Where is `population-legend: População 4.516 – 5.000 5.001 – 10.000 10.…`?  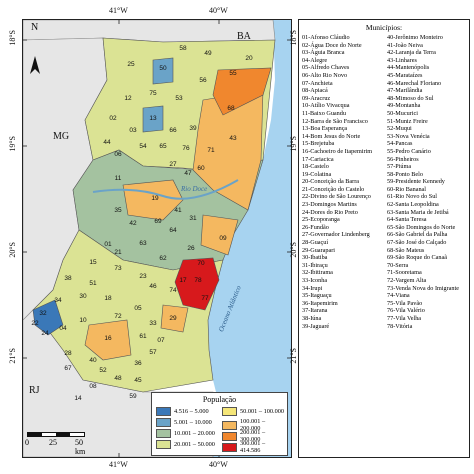
population-legend: População 4.516 – 5.000 5.001 – 10.000 10.… is located at coordinates (219, 424).